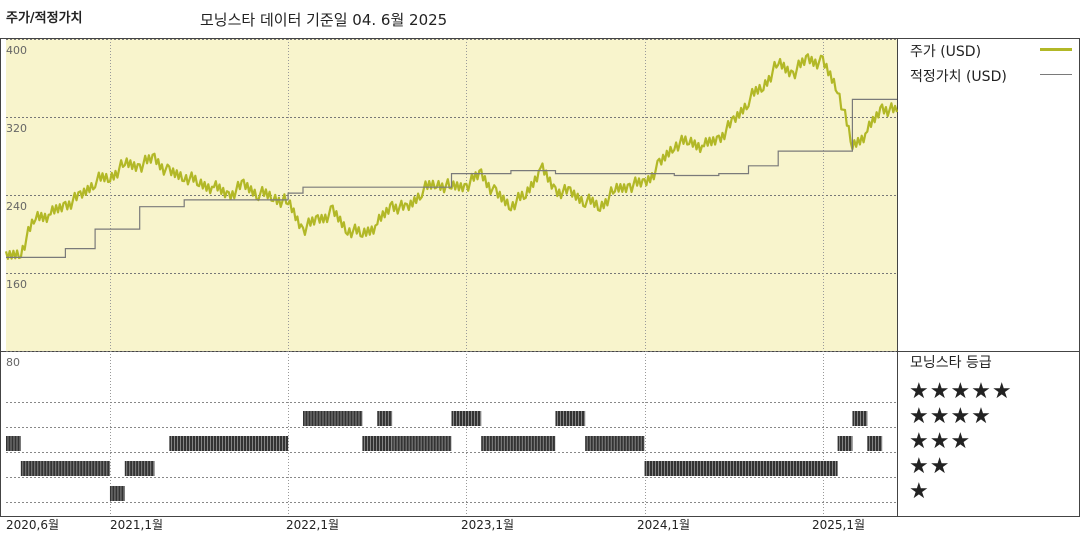 The width and height of the screenshot is (1080, 540). Describe the element at coordinates (313, 525) in the screenshot. I see `x-tick-label: 2022,1월` at that location.